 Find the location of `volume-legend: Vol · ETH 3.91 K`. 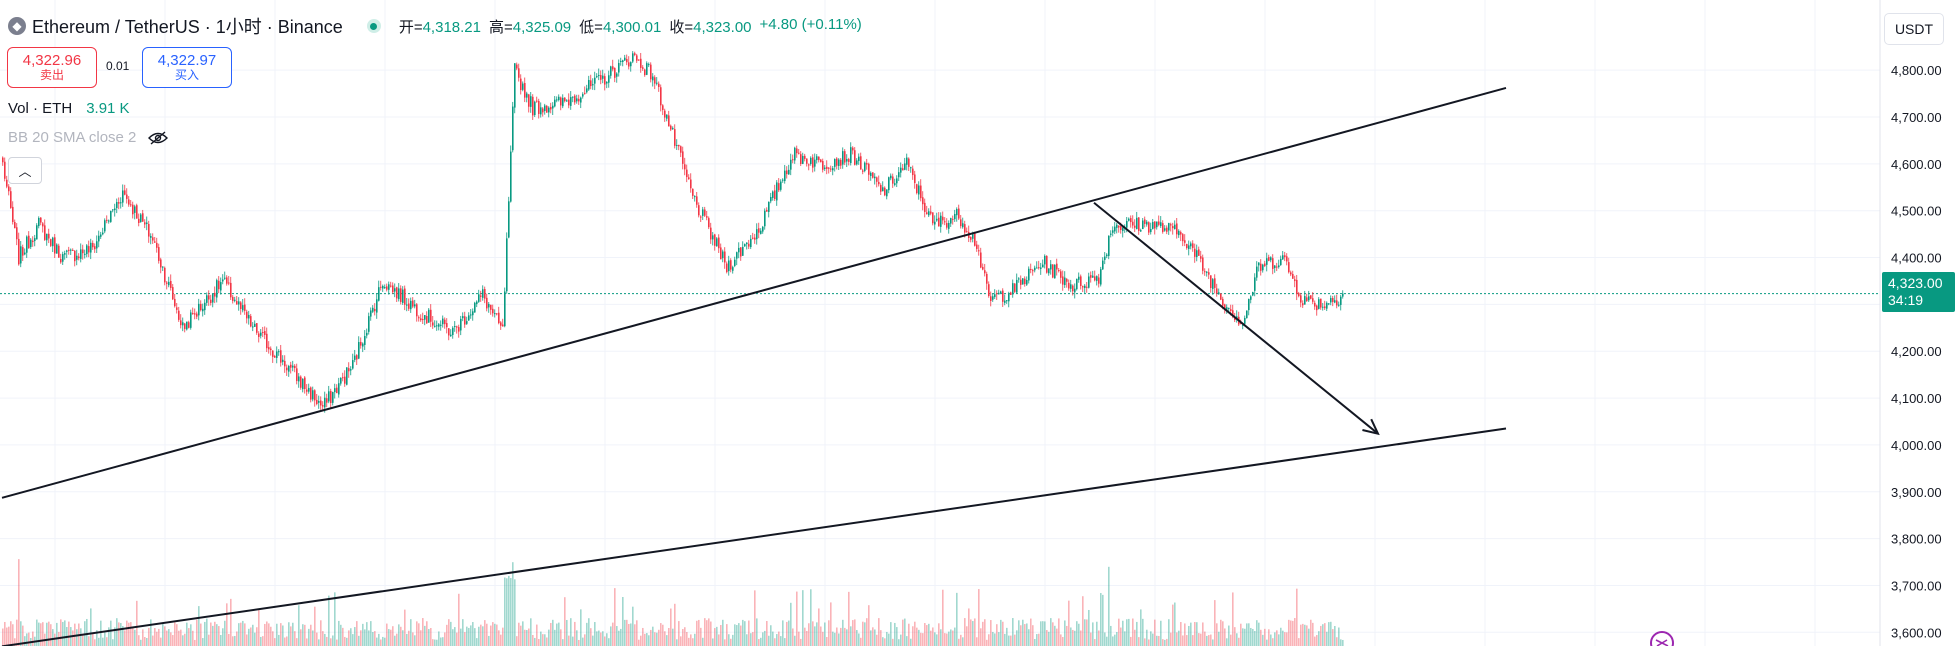

volume-legend: Vol · ETH 3.91 K is located at coordinates (69, 108).